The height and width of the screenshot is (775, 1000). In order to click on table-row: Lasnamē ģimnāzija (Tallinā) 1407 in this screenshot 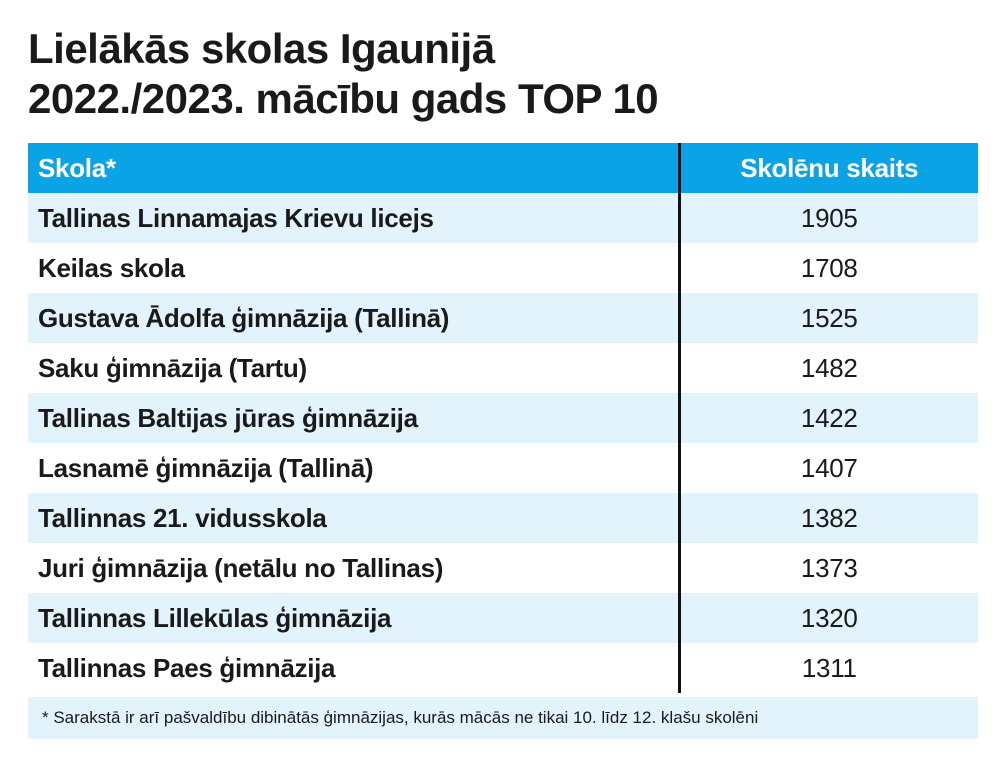, I will do `click(503, 468)`.